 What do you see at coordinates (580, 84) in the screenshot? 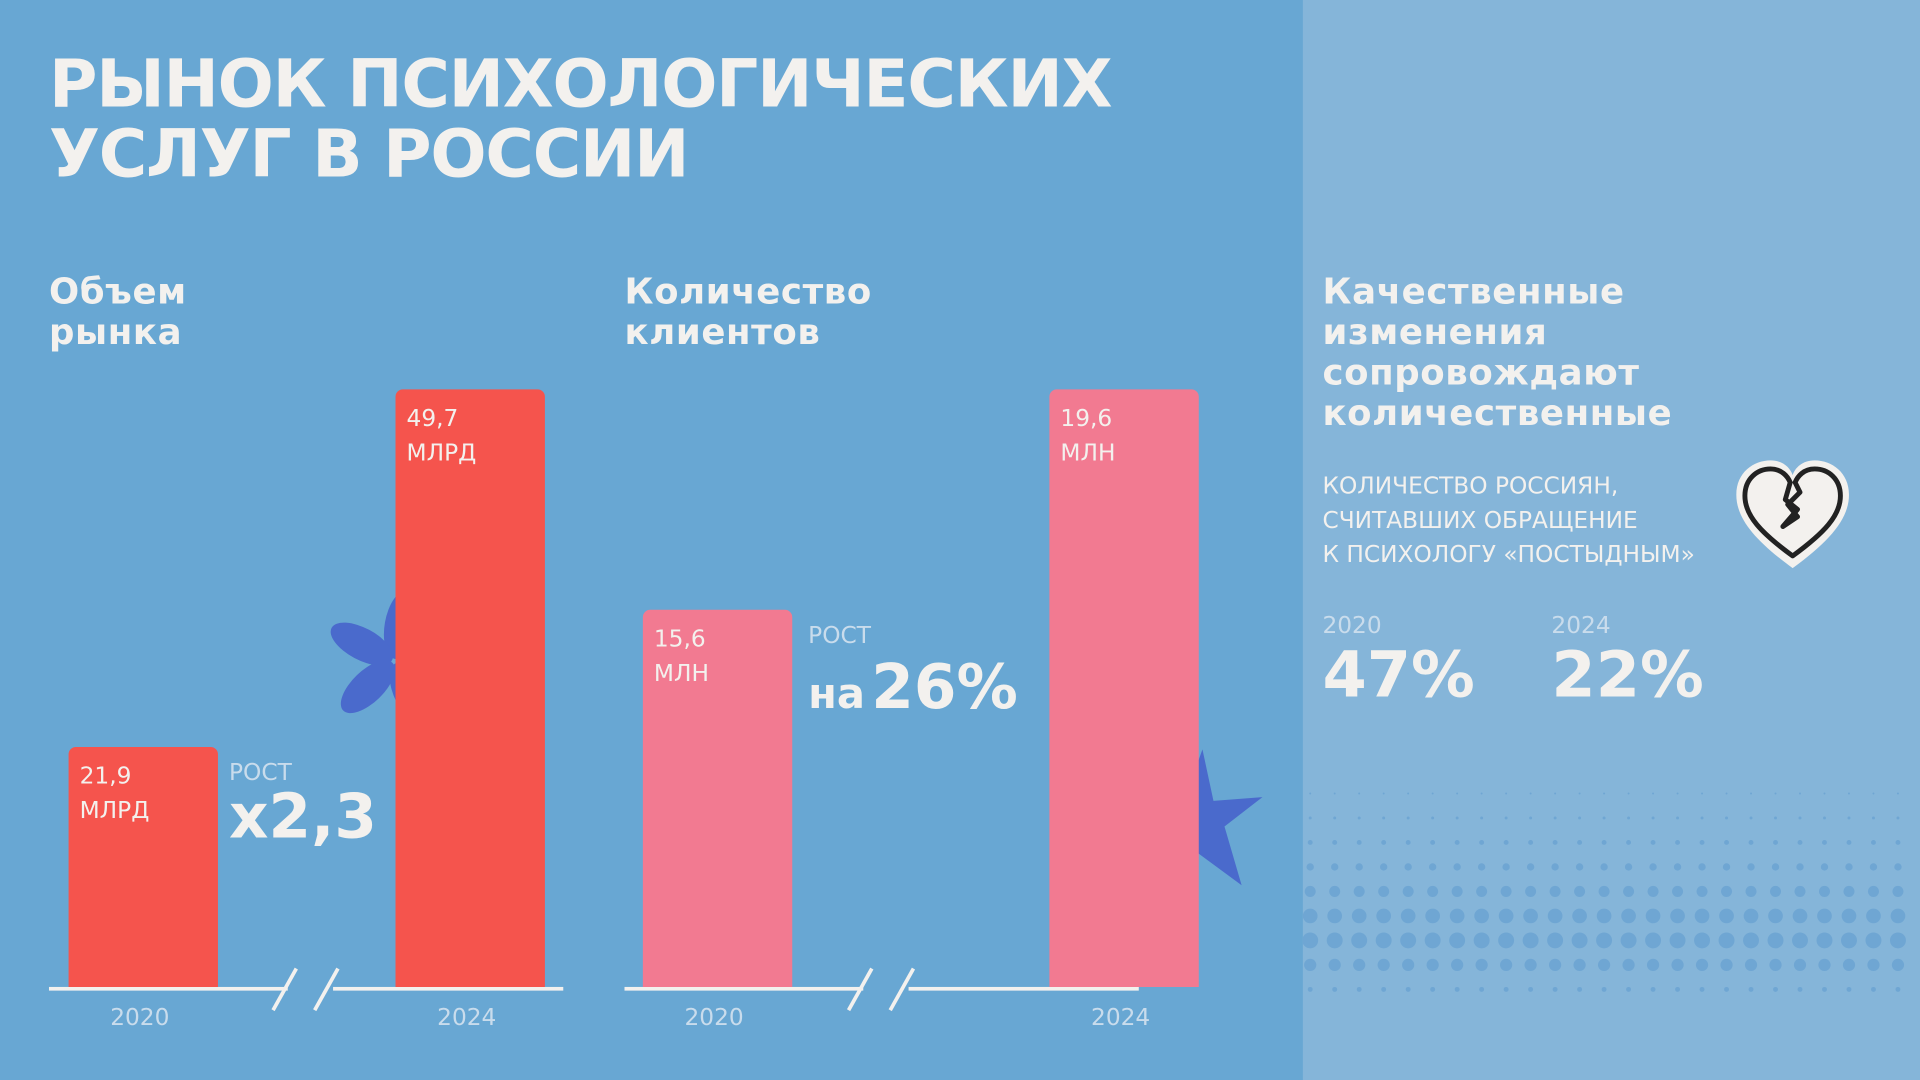
I see `title-line-1: РЫНОК ПСИХОЛОГИЧЕСКИХ` at bounding box center [580, 84].